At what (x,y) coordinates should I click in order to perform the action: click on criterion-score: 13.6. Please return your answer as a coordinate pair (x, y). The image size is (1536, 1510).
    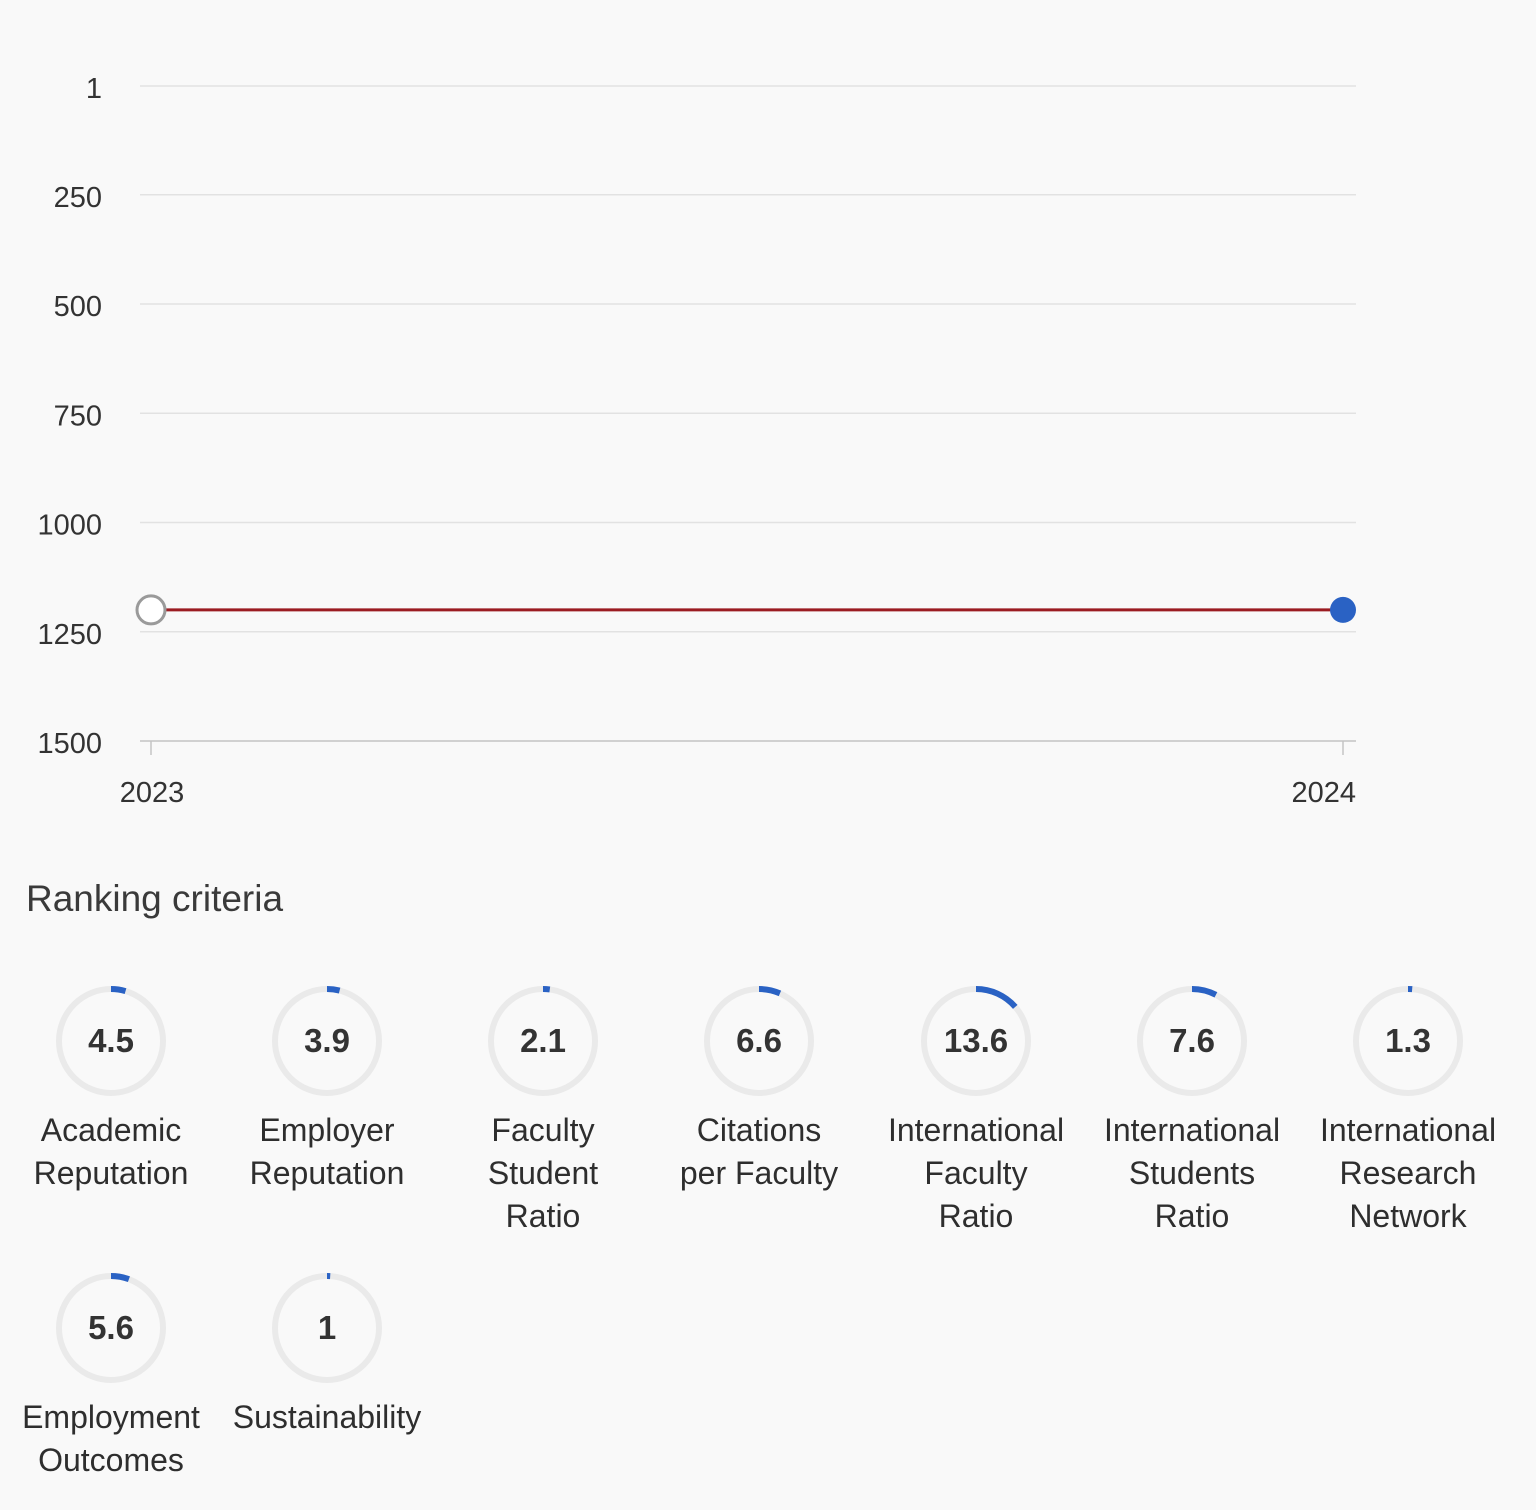
    Looking at the image, I should click on (976, 1040).